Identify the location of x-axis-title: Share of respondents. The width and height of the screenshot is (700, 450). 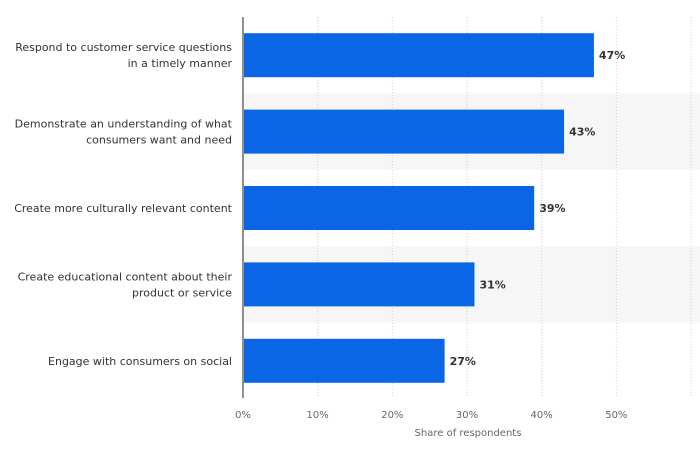
(468, 433).